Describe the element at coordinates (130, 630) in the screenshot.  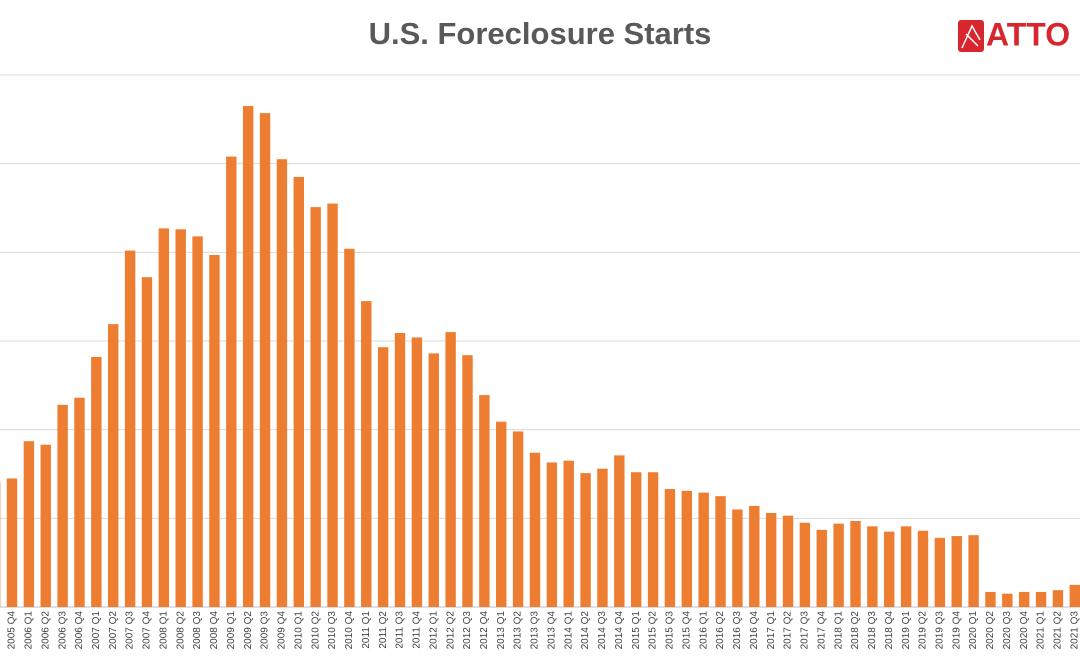
I see `x-tick-label: 2007 Q3` at that location.